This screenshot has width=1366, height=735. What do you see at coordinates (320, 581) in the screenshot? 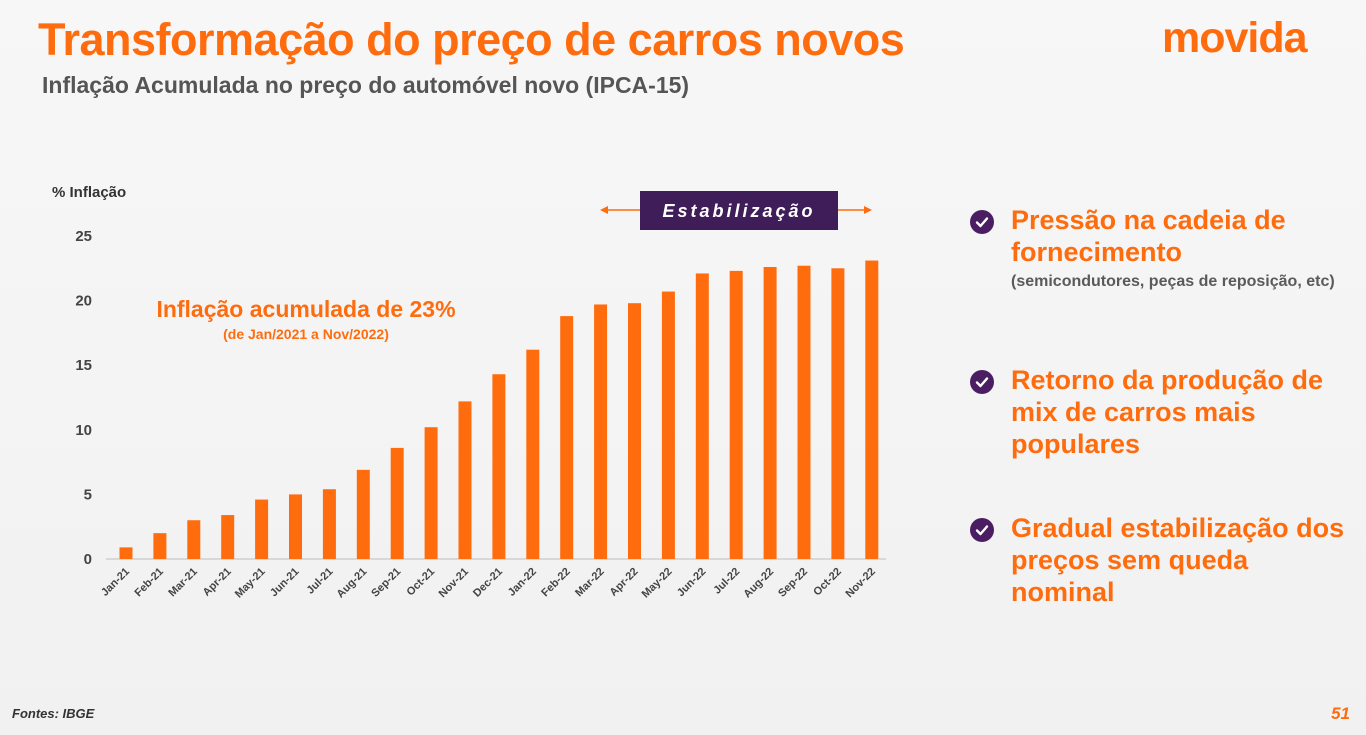
I see `x-tick-label: Jul-21` at bounding box center [320, 581].